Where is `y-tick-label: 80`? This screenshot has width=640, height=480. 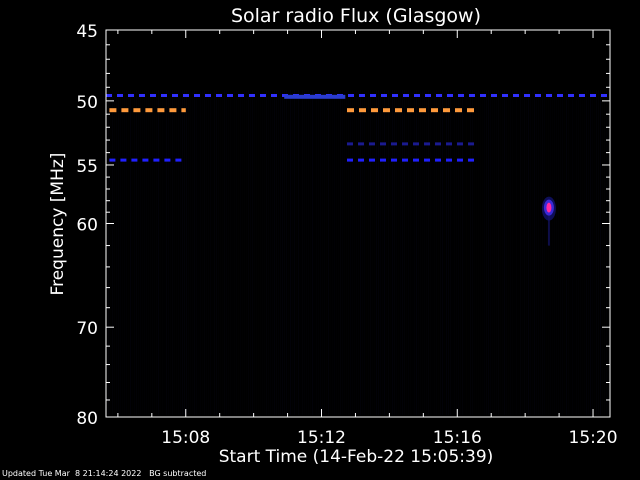
y-tick-label: 80 is located at coordinates (87, 419).